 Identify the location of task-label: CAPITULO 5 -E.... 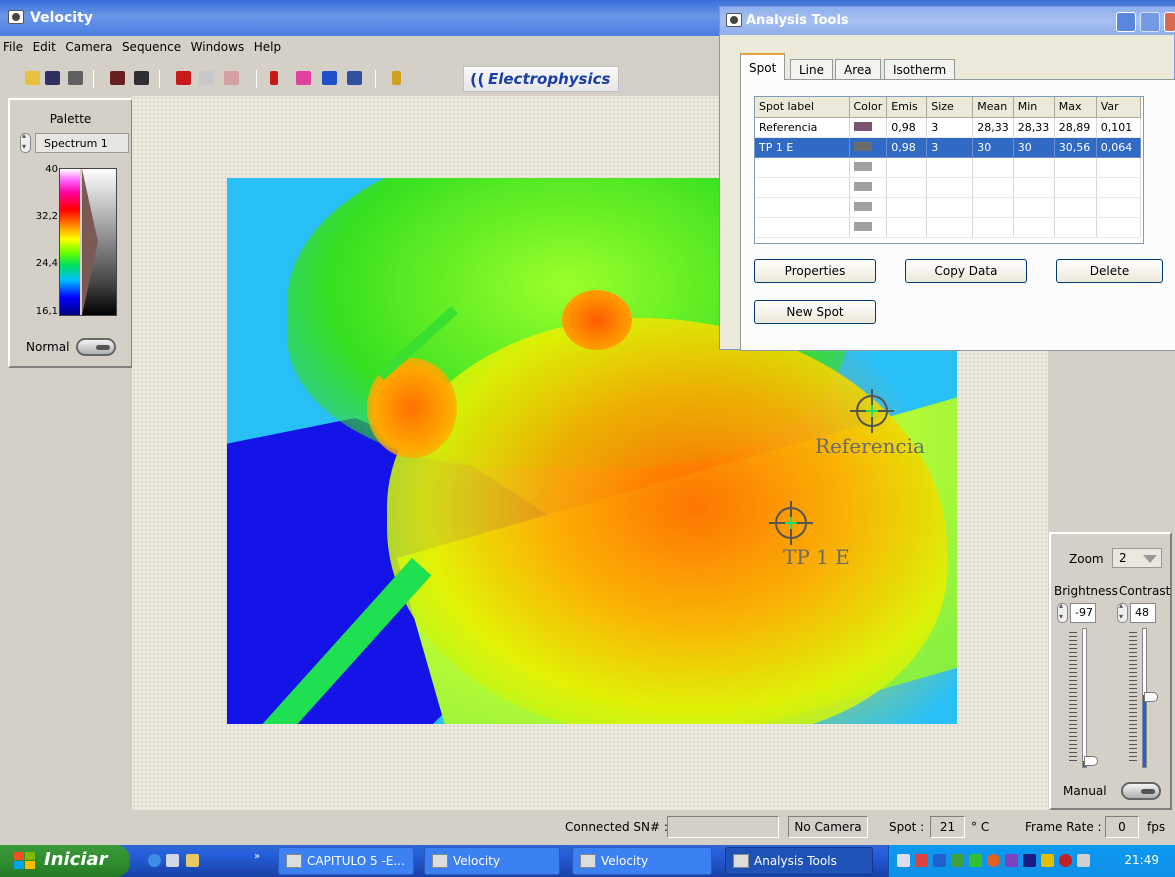
(356, 861).